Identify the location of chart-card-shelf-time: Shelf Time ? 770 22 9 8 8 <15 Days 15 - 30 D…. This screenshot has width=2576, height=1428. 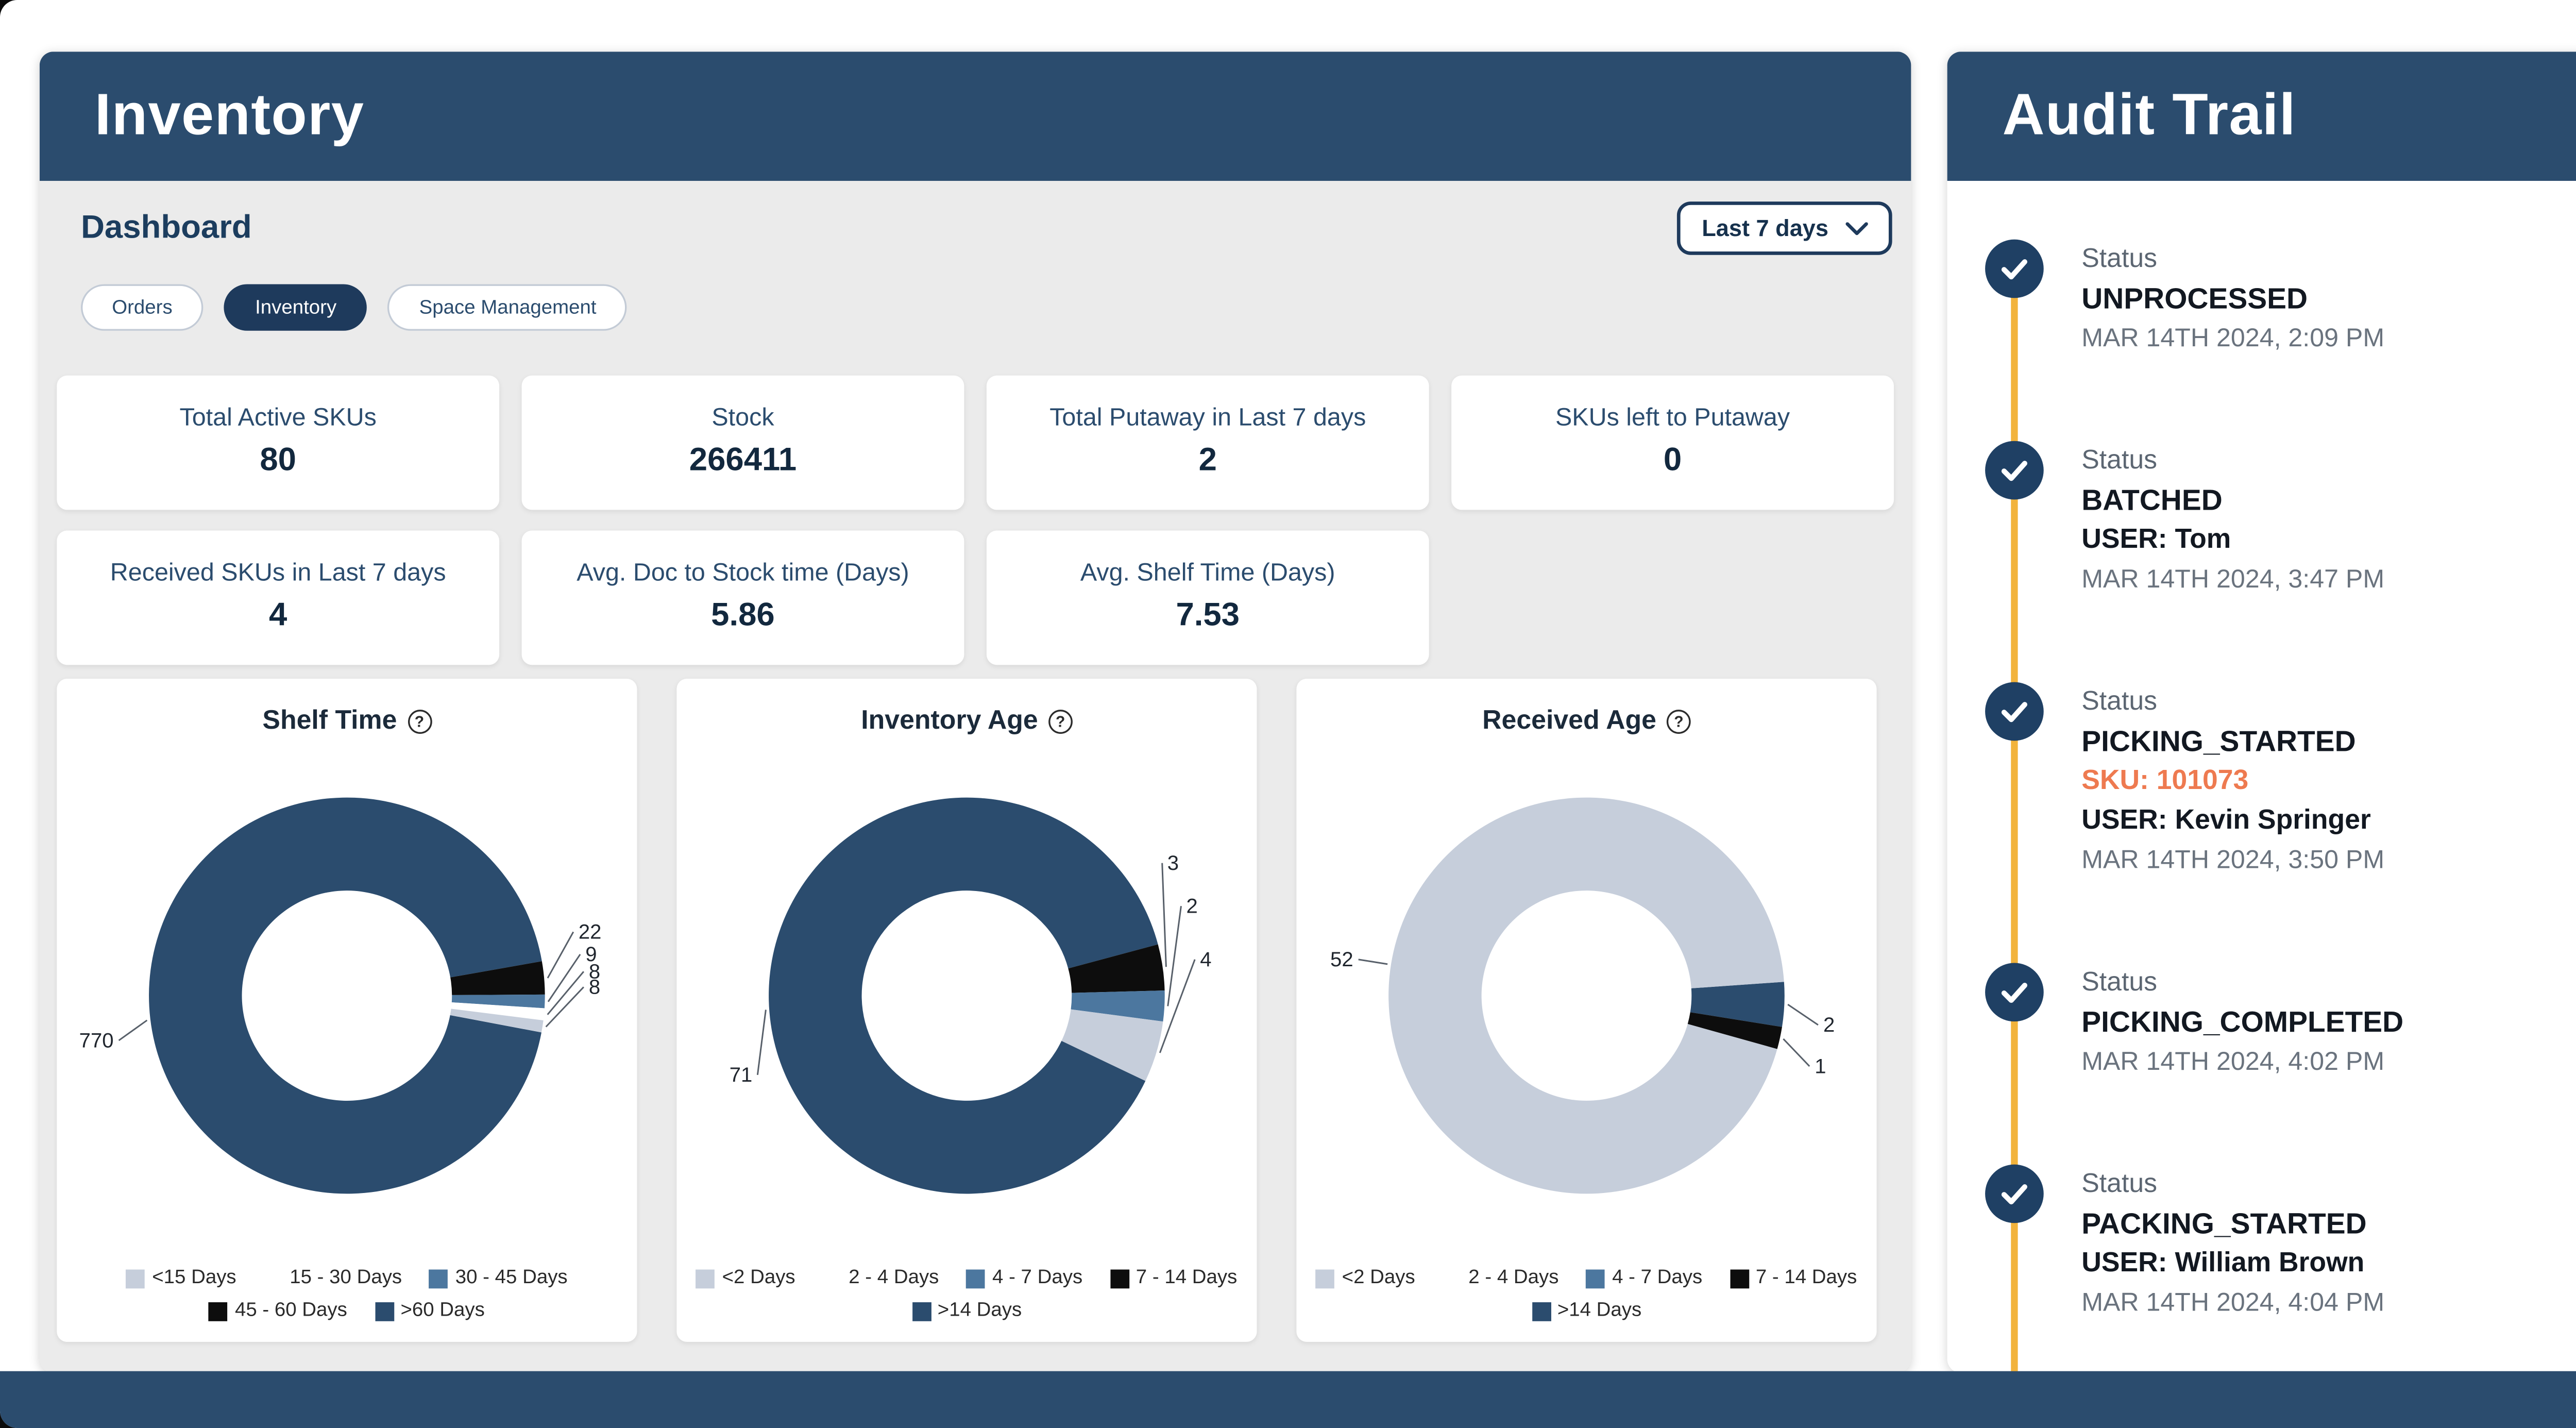
(347, 1010).